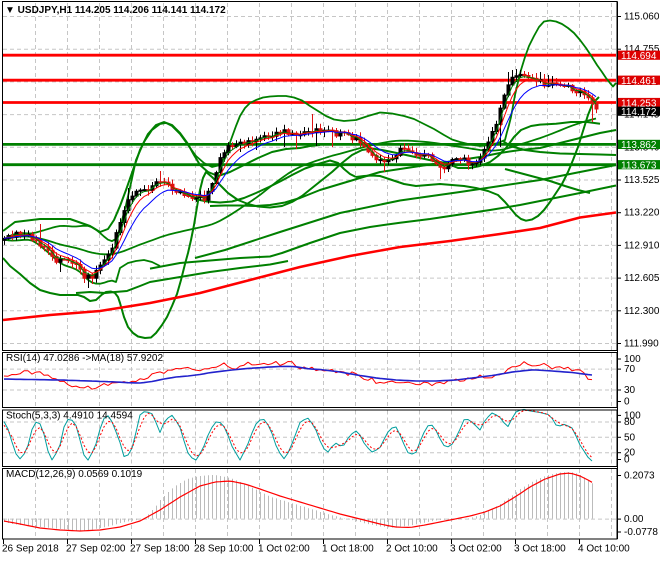 The image size is (660, 565). What do you see at coordinates (96, 549) in the screenshot?
I see `svg-text: 27 Sep 02:00` at bounding box center [96, 549].